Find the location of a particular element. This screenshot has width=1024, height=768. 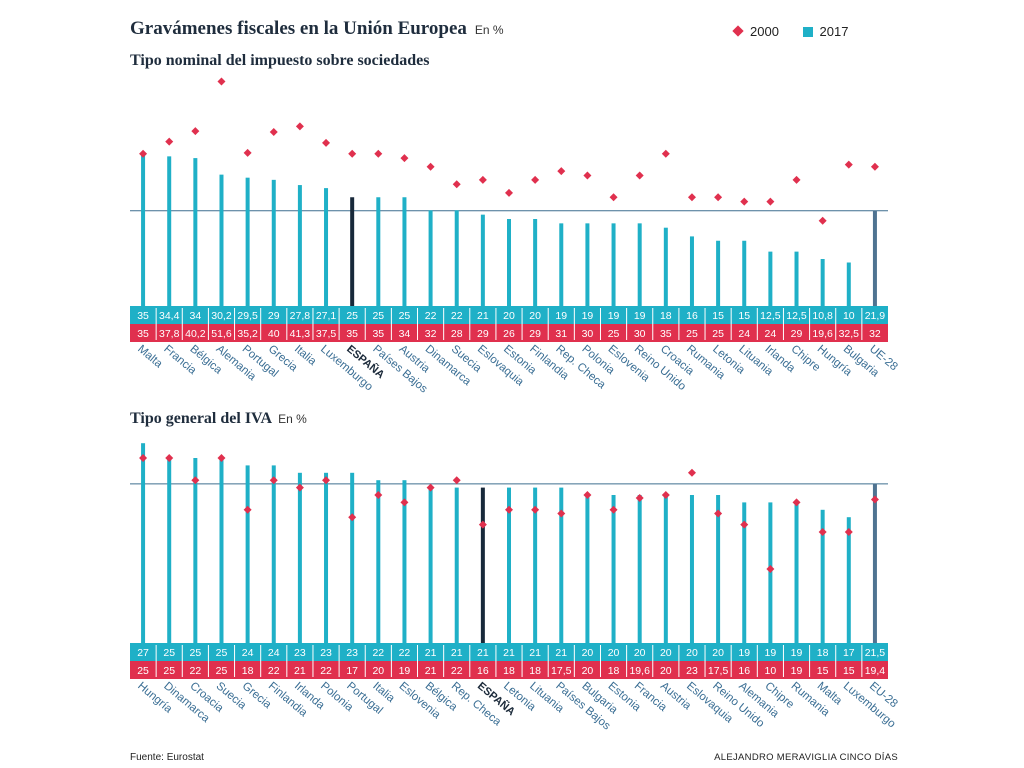

legend-label-2017: 2017 is located at coordinates (834, 31).